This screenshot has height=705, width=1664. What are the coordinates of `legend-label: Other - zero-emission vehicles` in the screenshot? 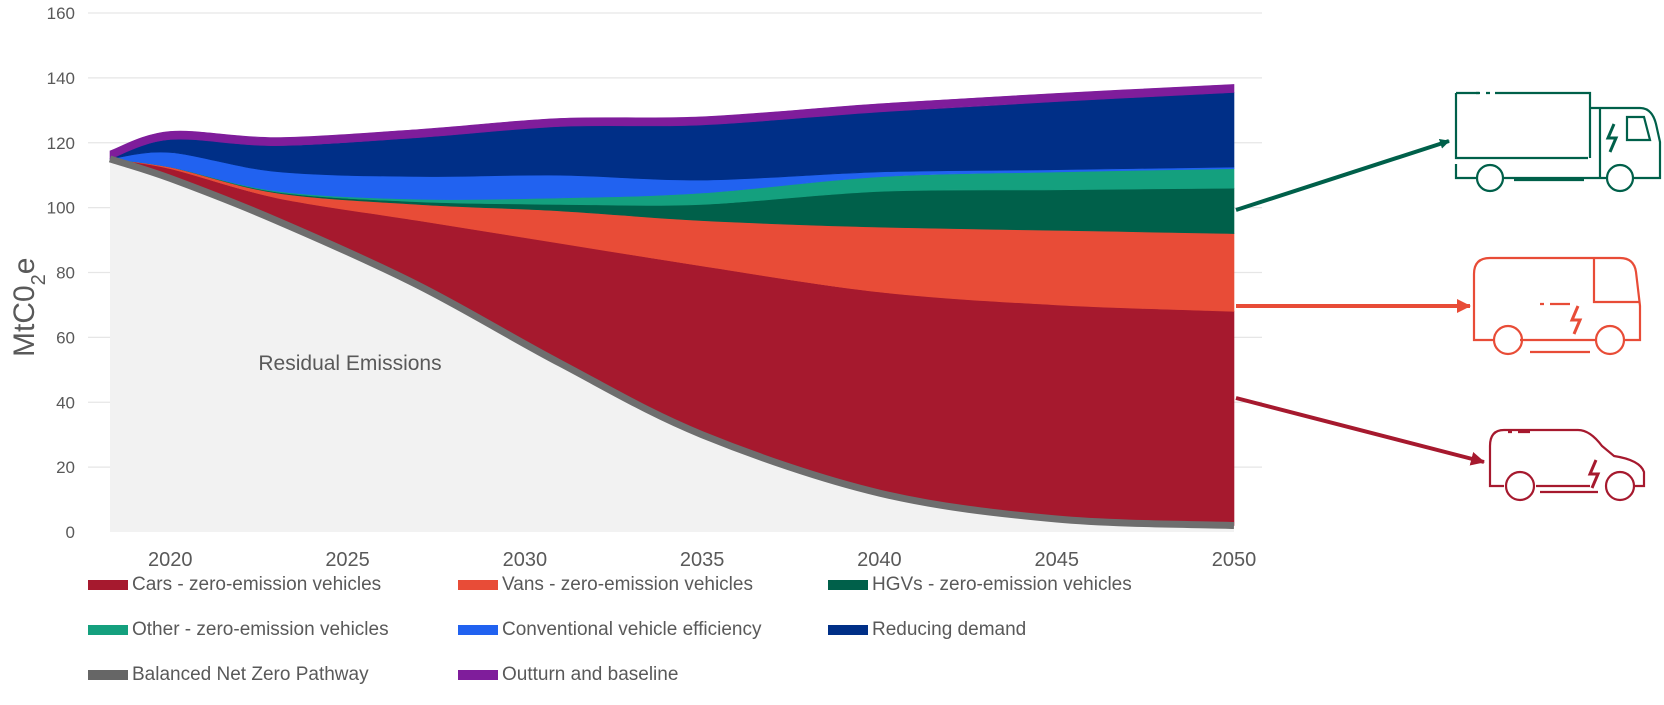 It's located at (260, 629).